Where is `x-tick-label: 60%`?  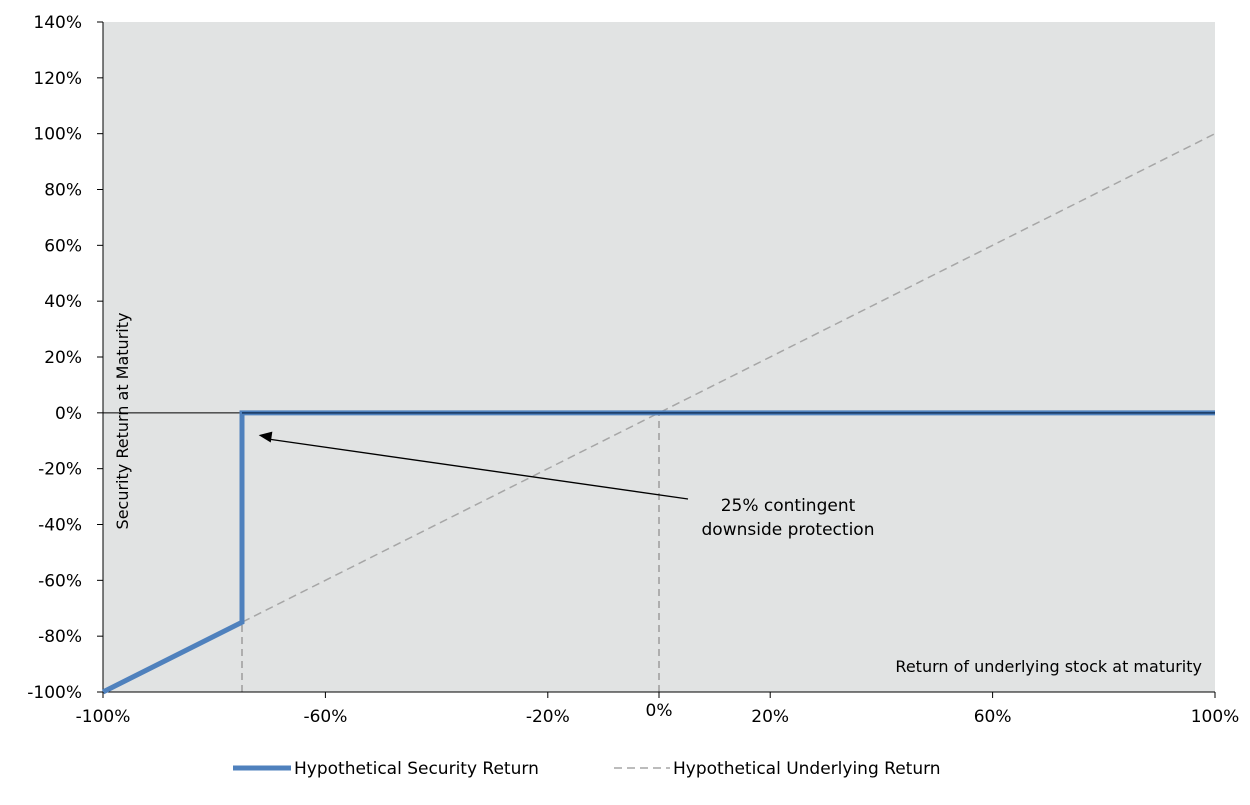
x-tick-label: 60% is located at coordinates (993, 717).